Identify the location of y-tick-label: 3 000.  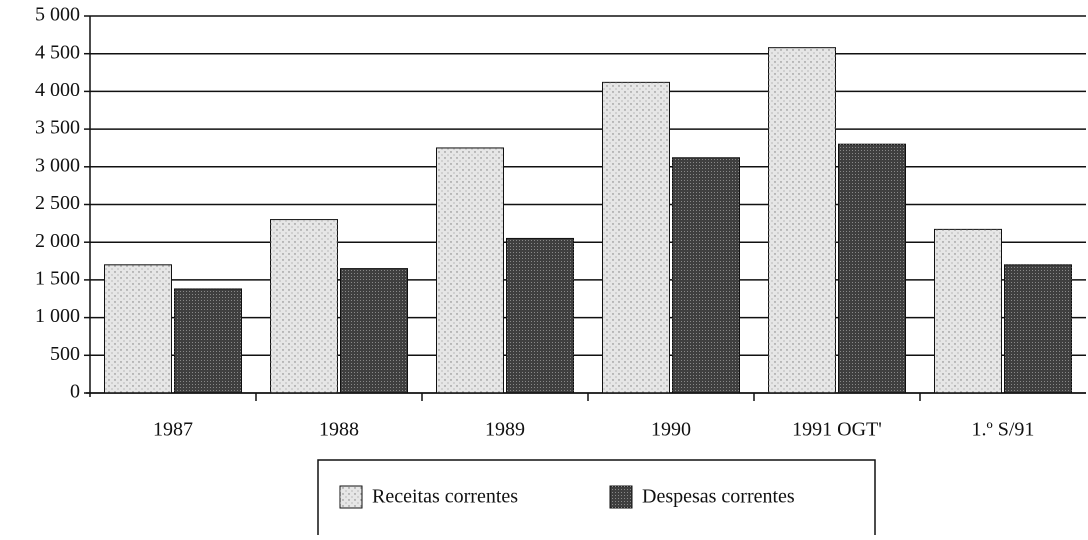
(57, 165).